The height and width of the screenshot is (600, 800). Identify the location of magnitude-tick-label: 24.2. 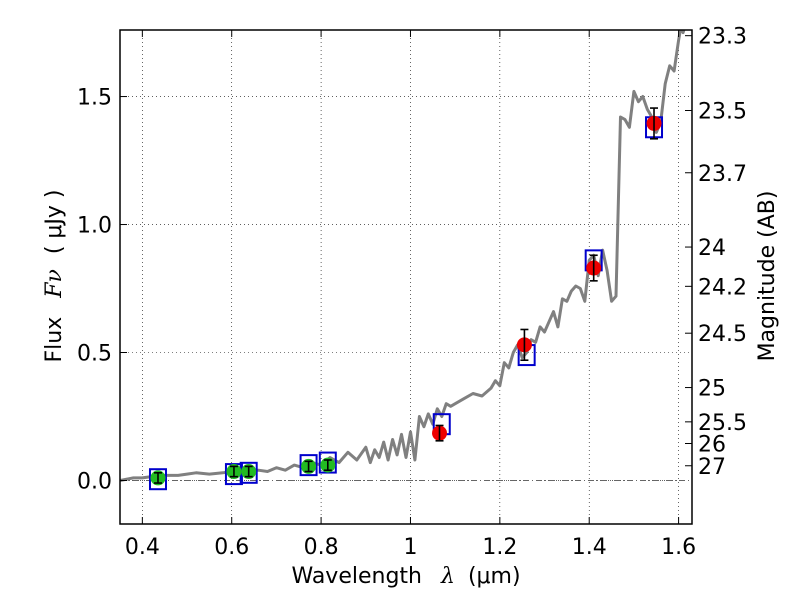
(722, 287).